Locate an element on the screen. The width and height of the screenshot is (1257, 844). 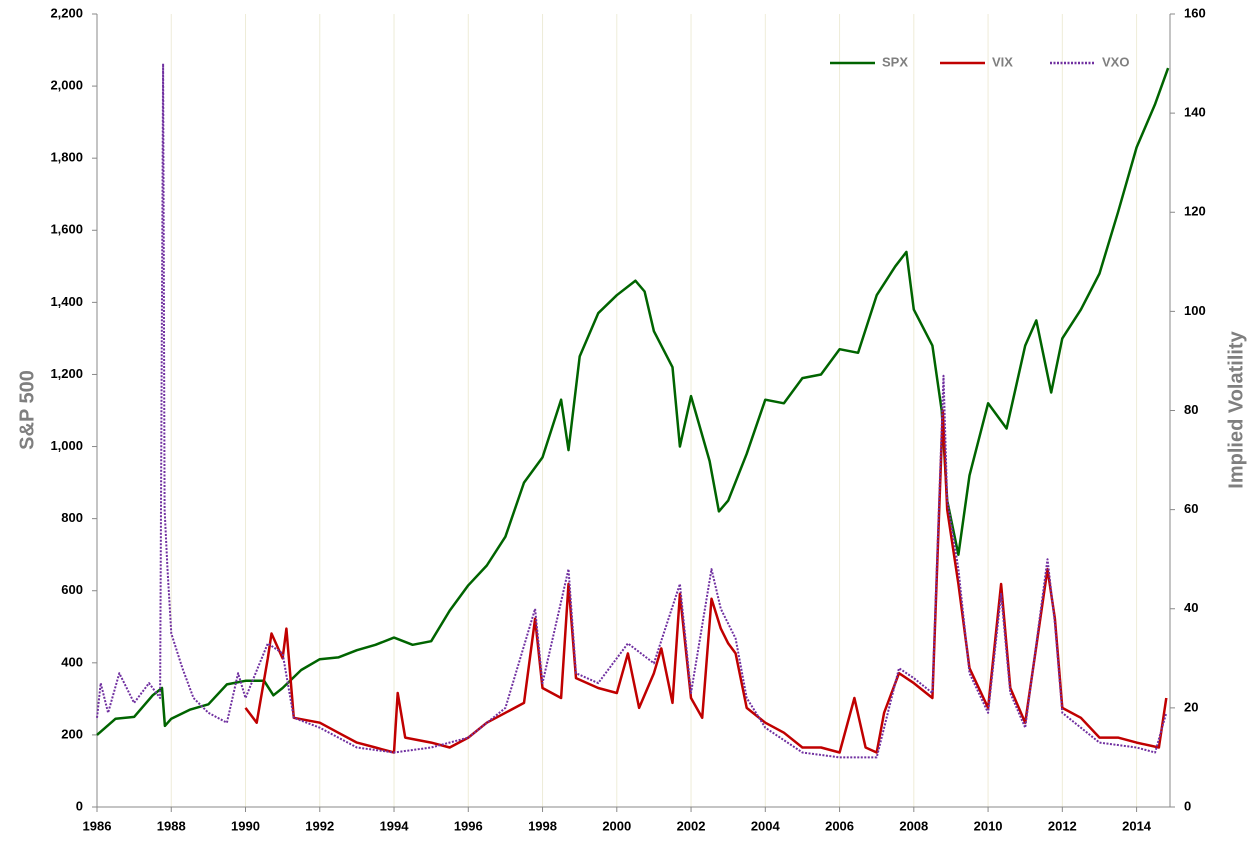
y-tick-label: 0 is located at coordinates (79, 805).